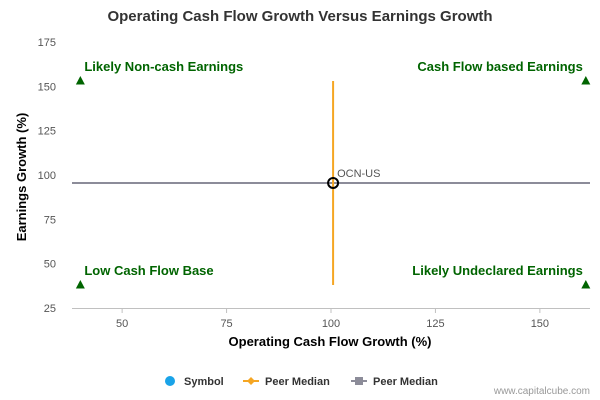 Image resolution: width=600 pixels, height=400 pixels. I want to click on y-tick-label: 25, so click(50, 309).